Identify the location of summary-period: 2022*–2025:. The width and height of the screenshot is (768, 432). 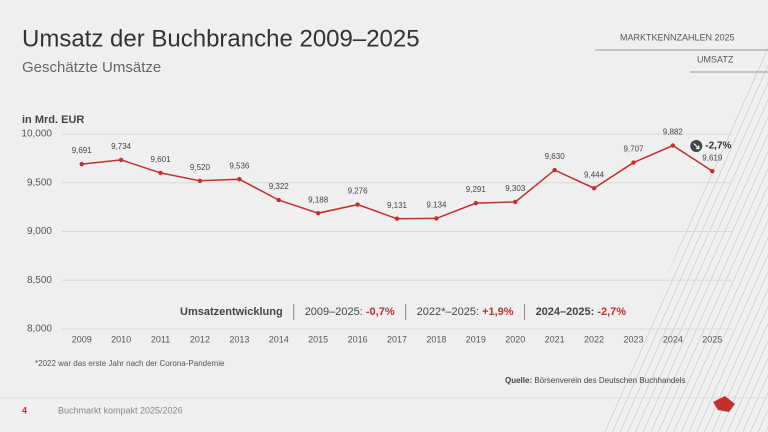
(449, 312).